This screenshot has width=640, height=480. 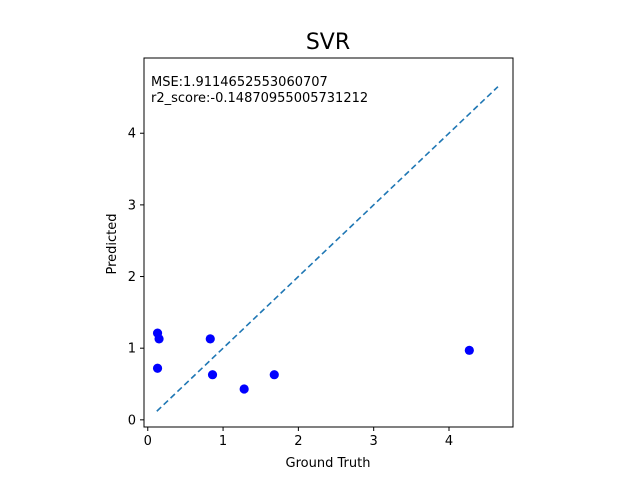 I want to click on chart-title: SVR, so click(x=328, y=42).